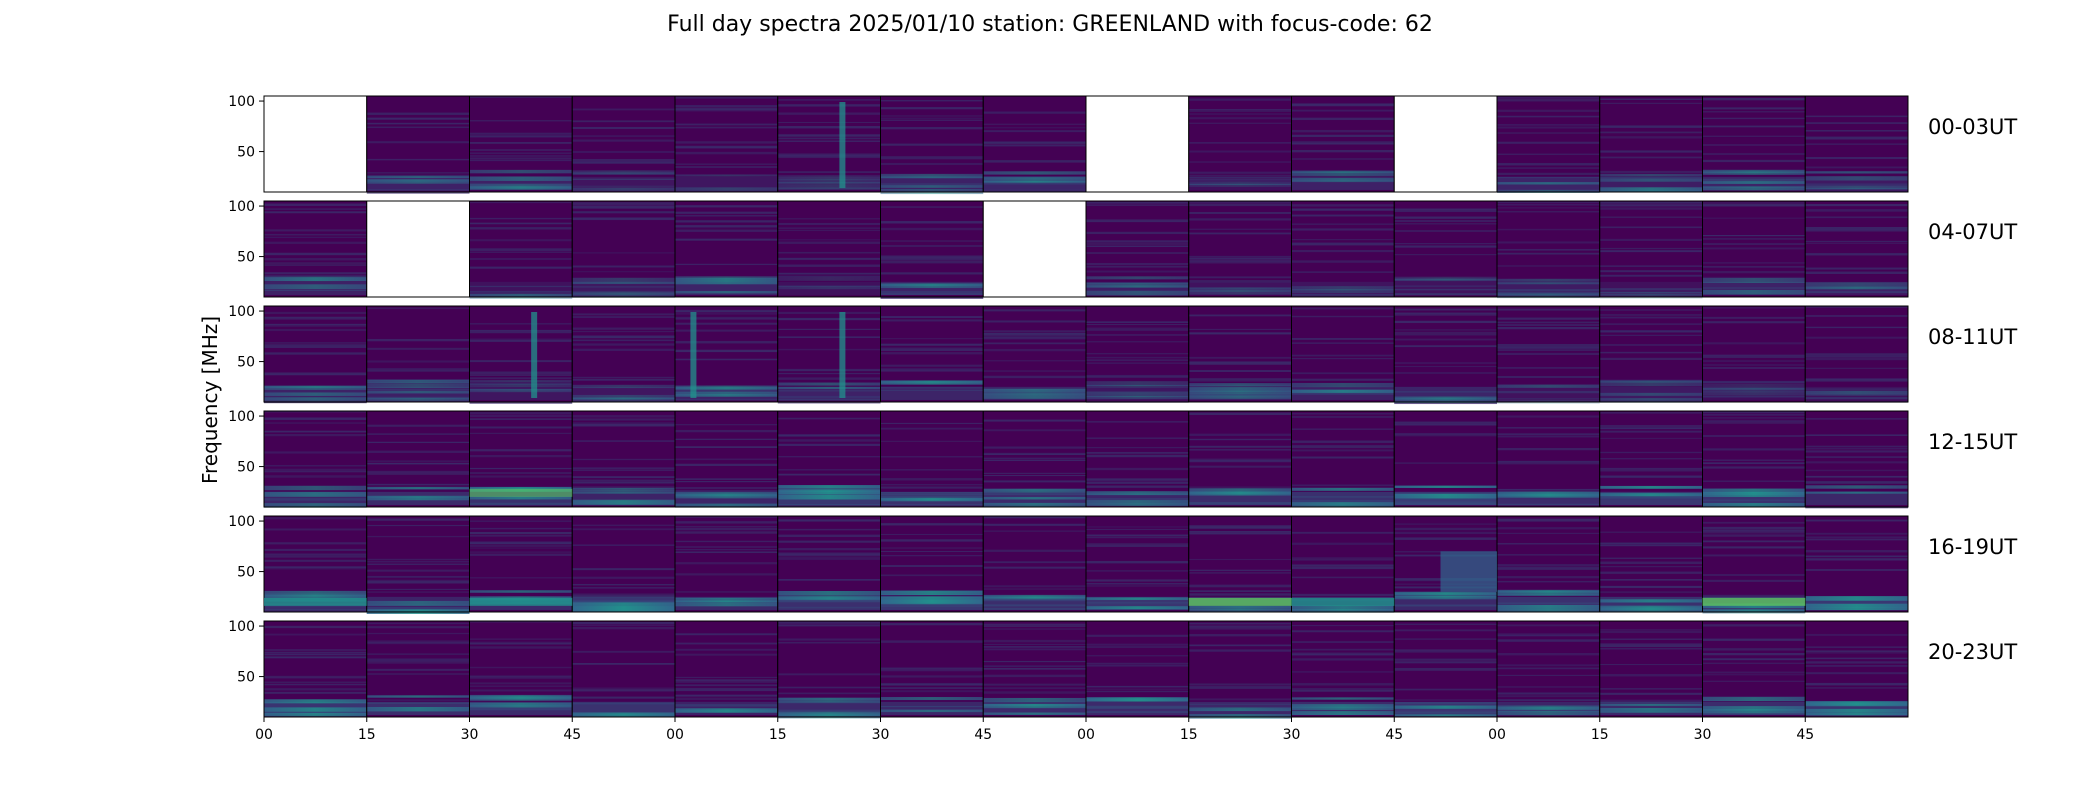 Image resolution: width=2100 pixels, height=800 pixels. Describe the element at coordinates (1394, 735) in the screenshot. I see `x-tick-label: 45` at that location.